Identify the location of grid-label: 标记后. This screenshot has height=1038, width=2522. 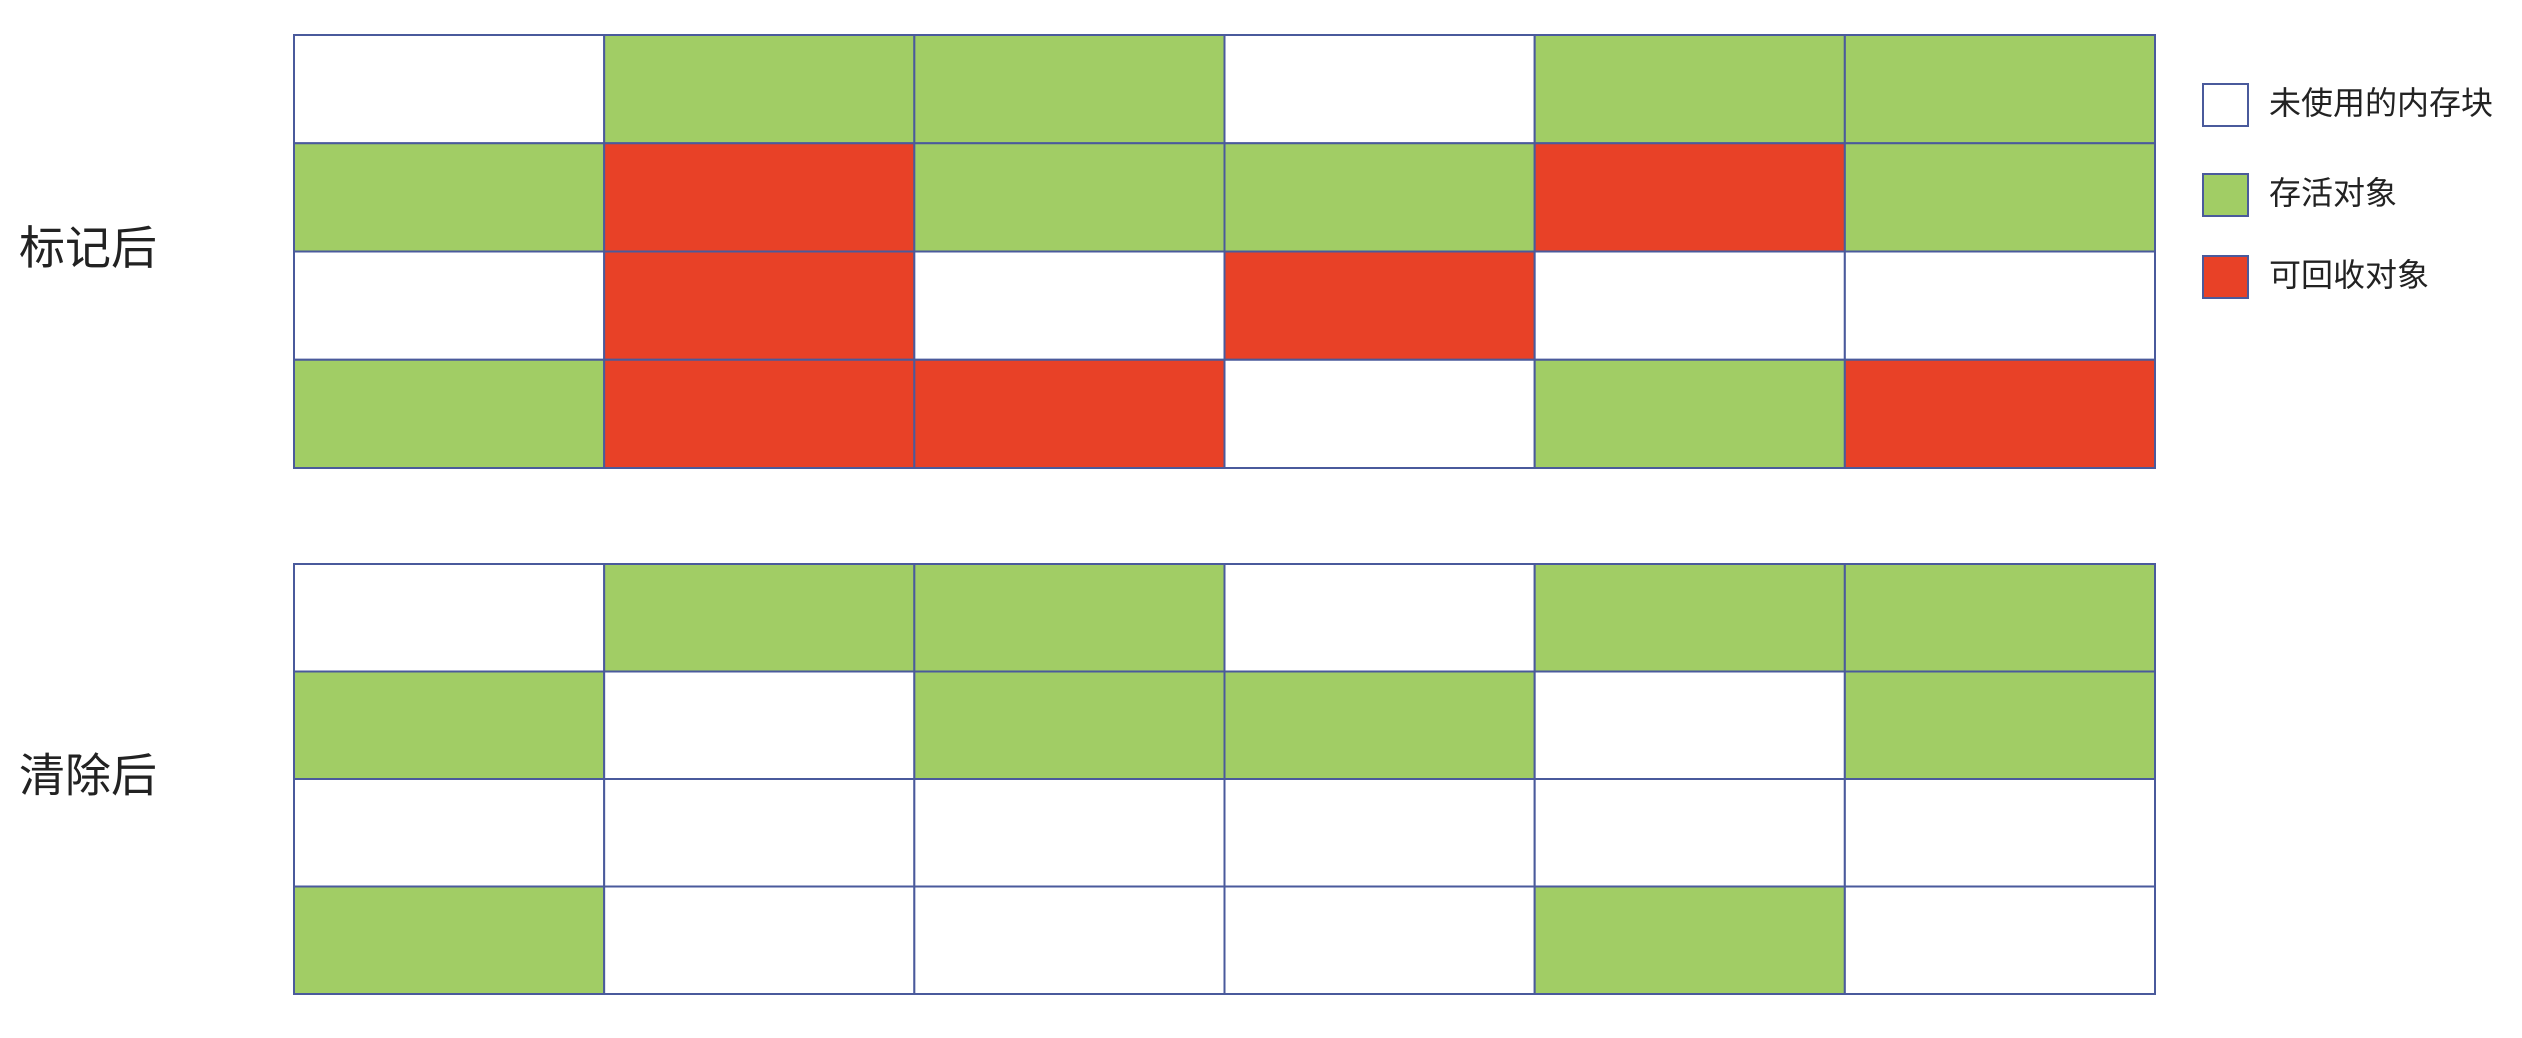
(88, 248).